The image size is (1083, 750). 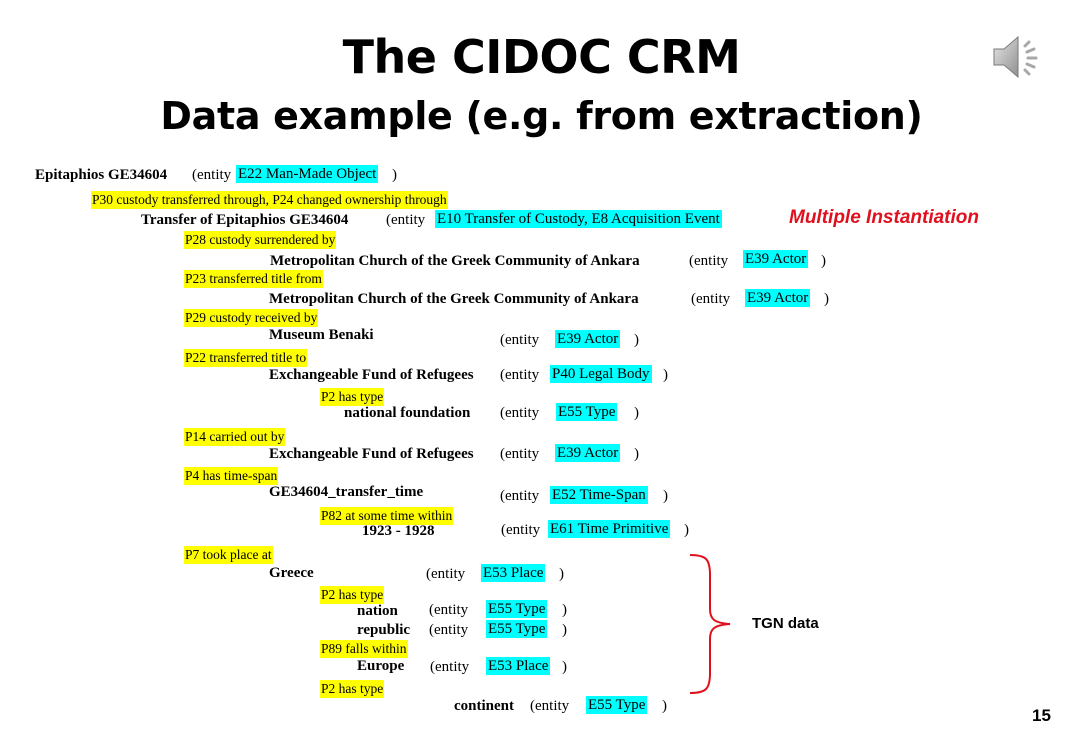 I want to click on time-primitive-label: 1923 - 1928, so click(x=398, y=531).